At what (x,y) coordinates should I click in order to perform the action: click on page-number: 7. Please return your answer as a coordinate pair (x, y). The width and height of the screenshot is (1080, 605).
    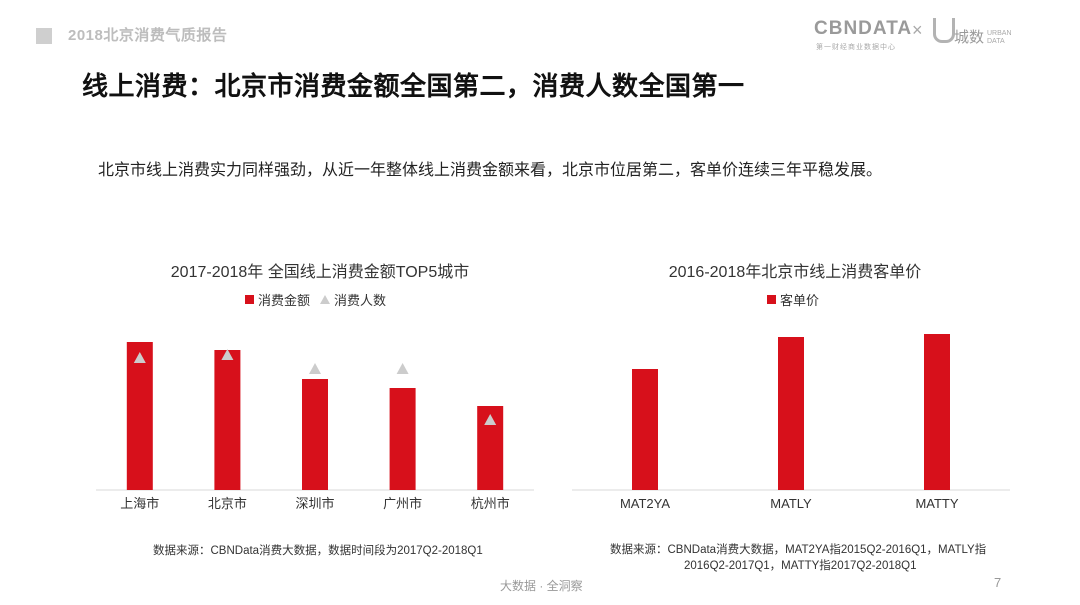
    Looking at the image, I should click on (998, 582).